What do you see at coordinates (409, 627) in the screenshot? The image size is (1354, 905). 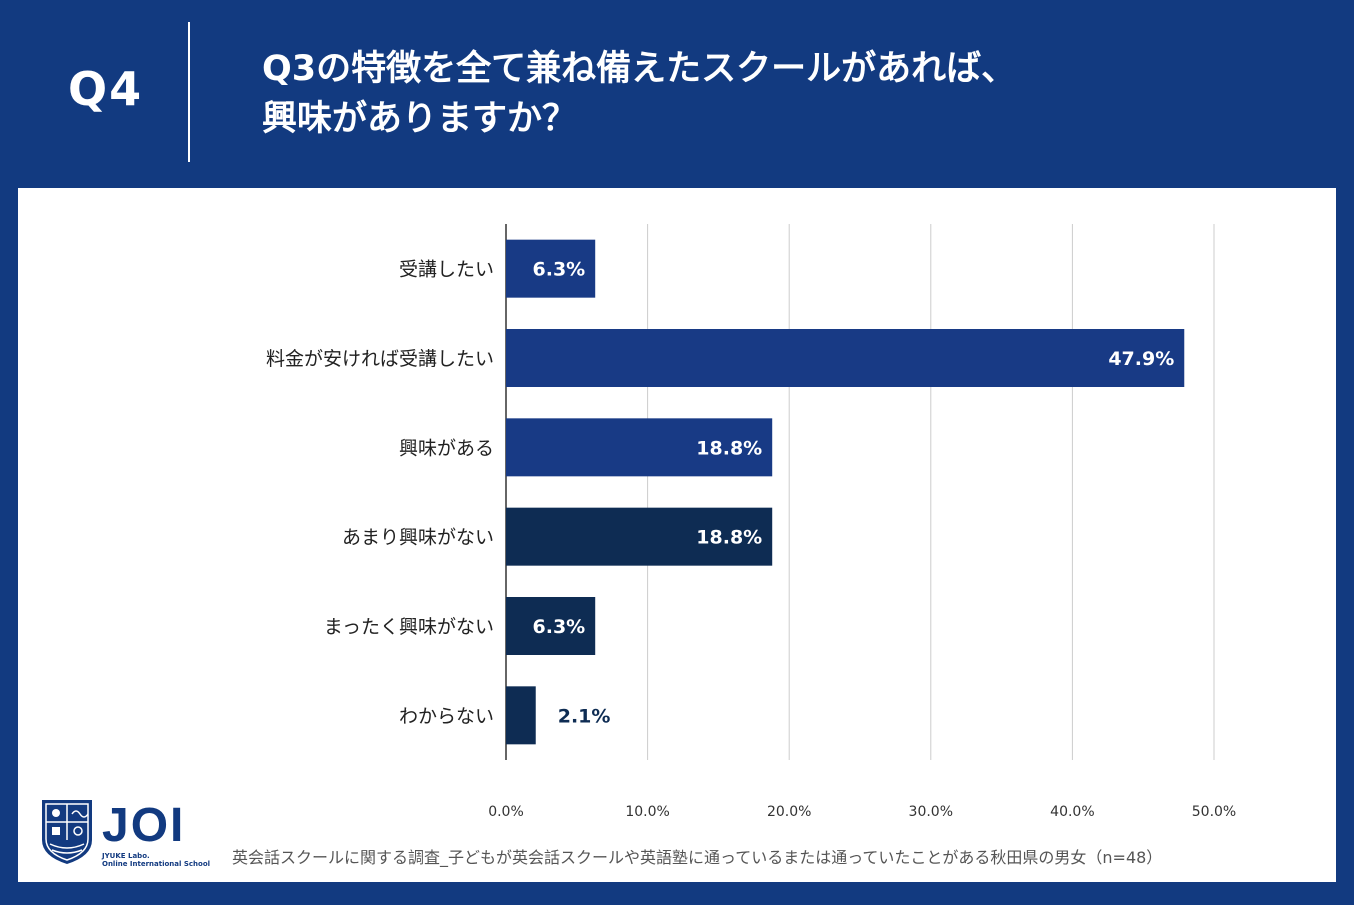 I see `category-label: まったく興味がない` at bounding box center [409, 627].